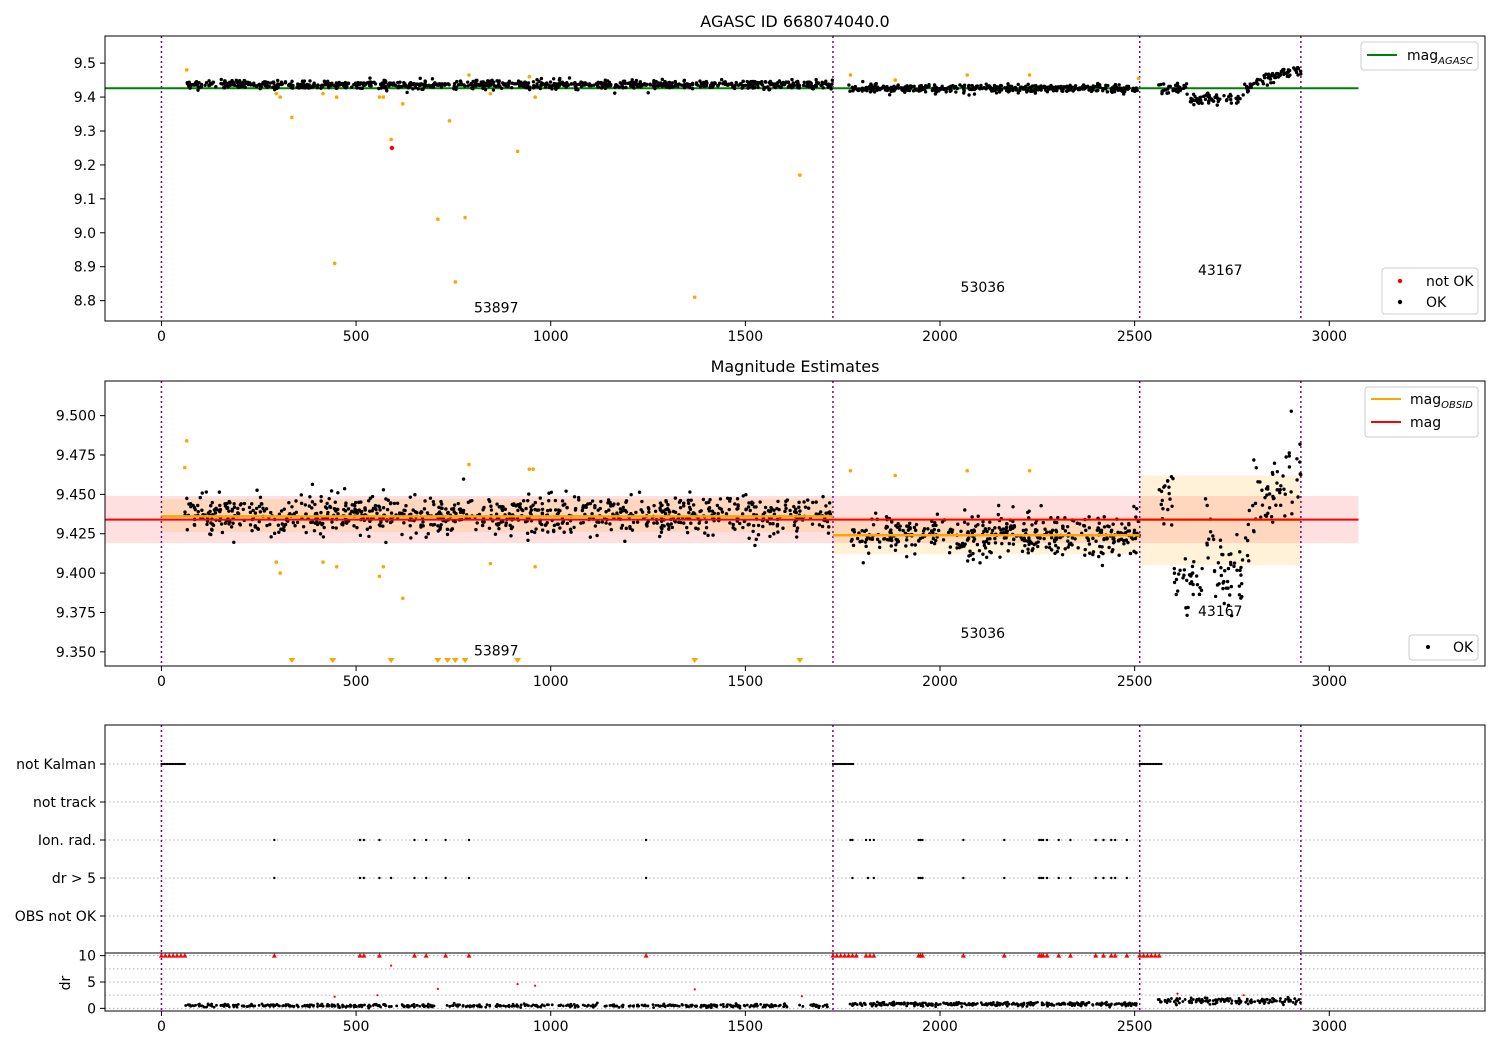  I want to click on plot-area, so click(730, 982).